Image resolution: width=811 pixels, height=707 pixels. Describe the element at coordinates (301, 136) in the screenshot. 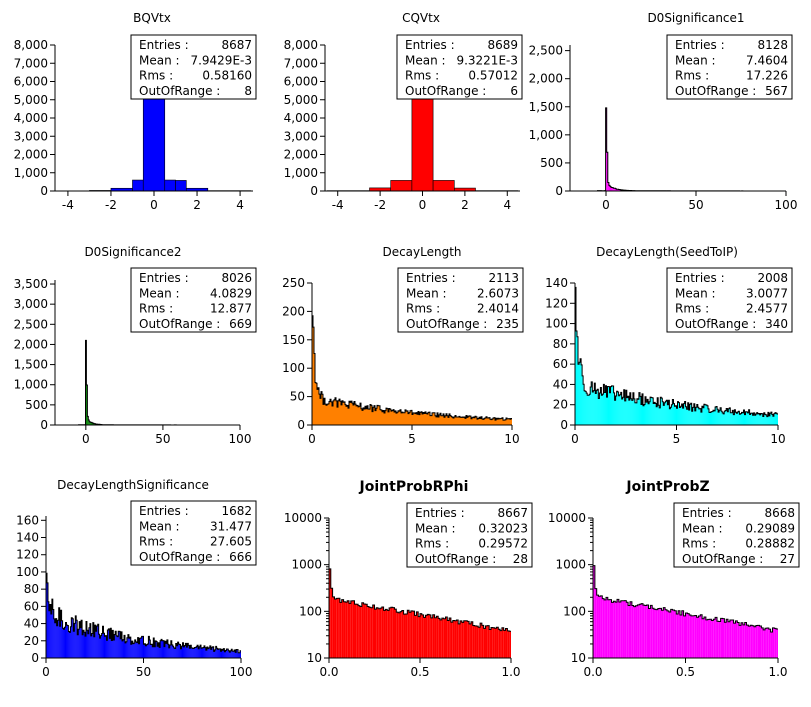

I see `y-tick-label: 3,000` at that location.